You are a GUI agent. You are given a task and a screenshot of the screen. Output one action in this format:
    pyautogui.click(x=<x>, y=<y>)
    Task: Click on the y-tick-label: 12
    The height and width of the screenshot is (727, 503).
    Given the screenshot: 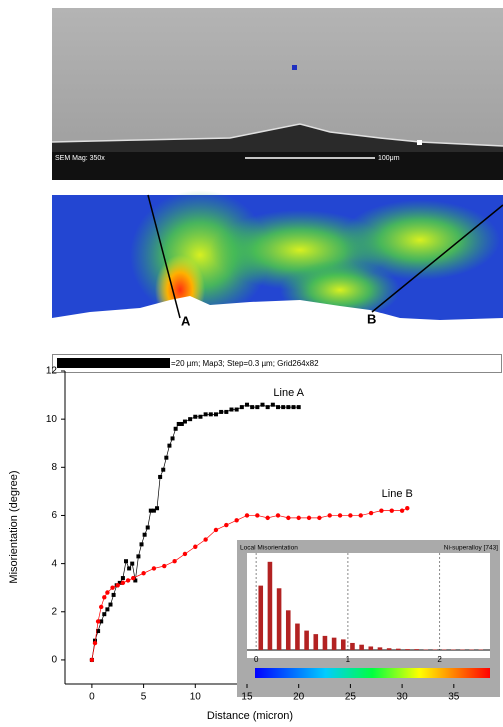 What is the action you would take?
    pyautogui.click(x=52, y=371)
    